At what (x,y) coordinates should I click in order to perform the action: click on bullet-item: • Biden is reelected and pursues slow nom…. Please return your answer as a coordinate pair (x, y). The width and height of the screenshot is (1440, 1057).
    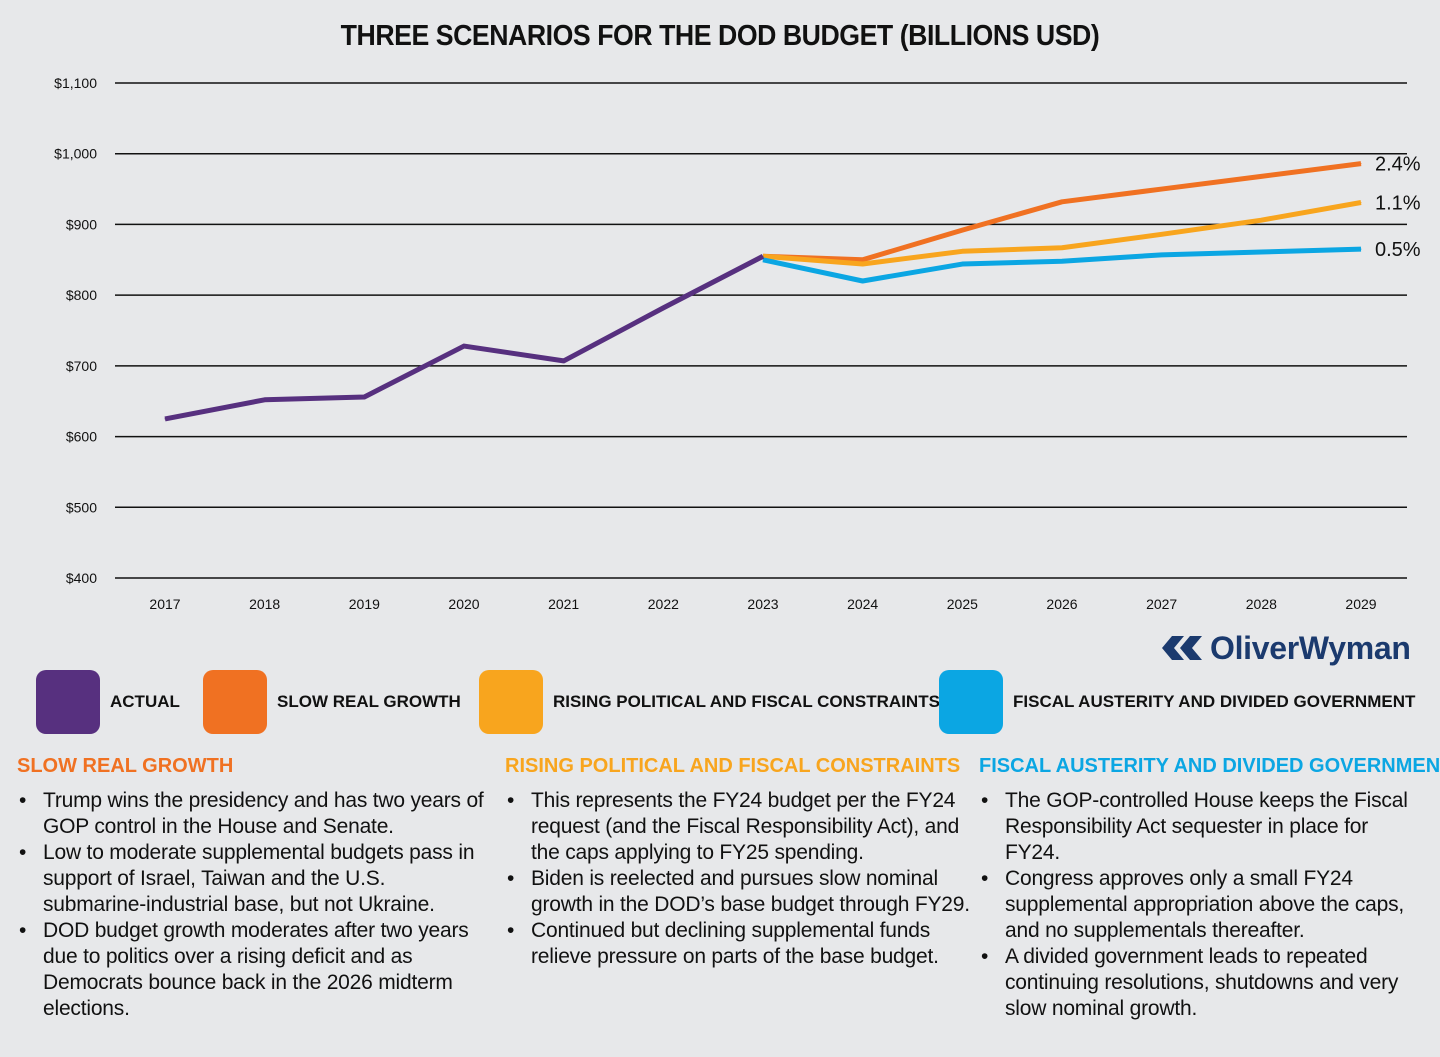
    Looking at the image, I should click on (738, 891).